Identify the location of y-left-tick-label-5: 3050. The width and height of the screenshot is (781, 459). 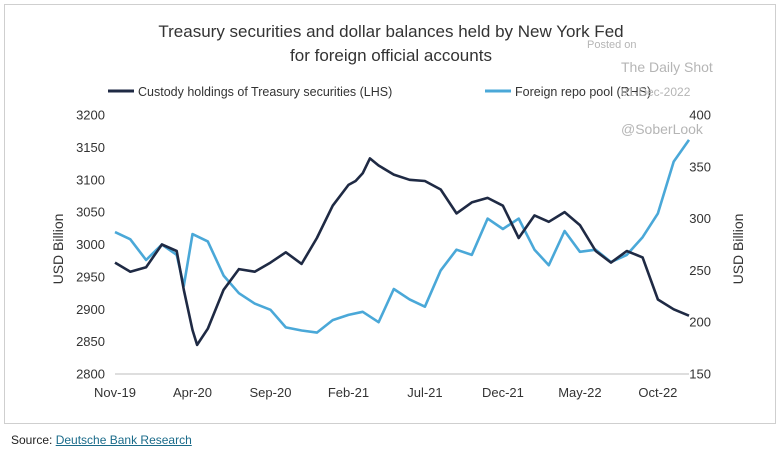
(90, 212).